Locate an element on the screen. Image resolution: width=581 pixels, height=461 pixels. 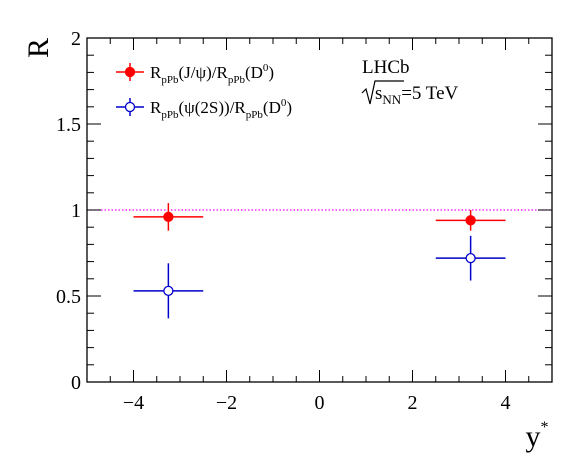
x-tick-label: 0 is located at coordinates (320, 403).